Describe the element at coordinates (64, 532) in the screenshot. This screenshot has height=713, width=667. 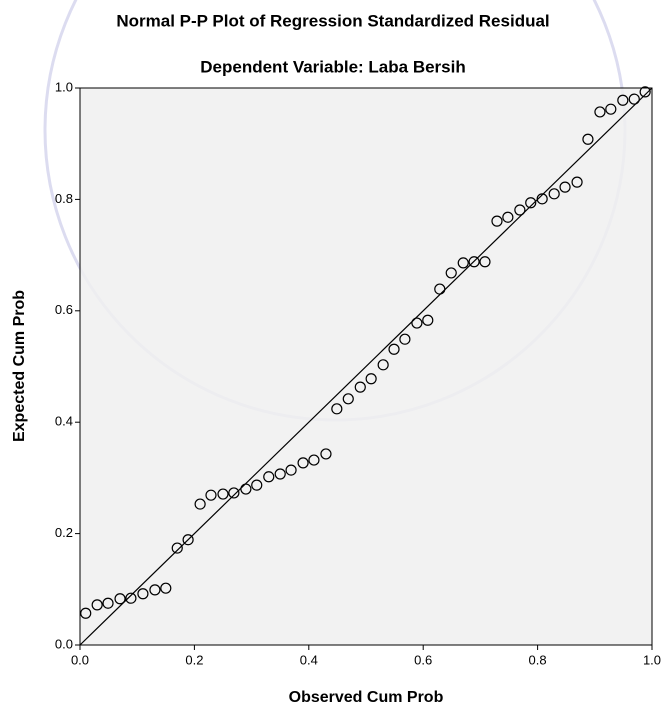
I see `y-tick-label: 0.2` at that location.